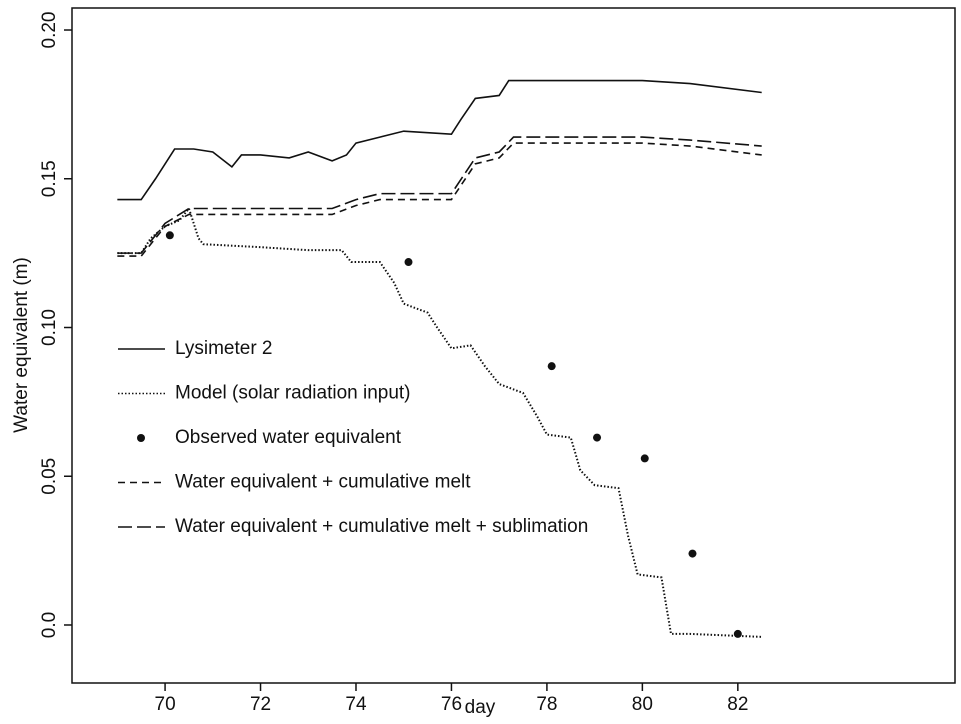 This screenshot has height=724, width=961. I want to click on legend-marker, so click(141, 438).